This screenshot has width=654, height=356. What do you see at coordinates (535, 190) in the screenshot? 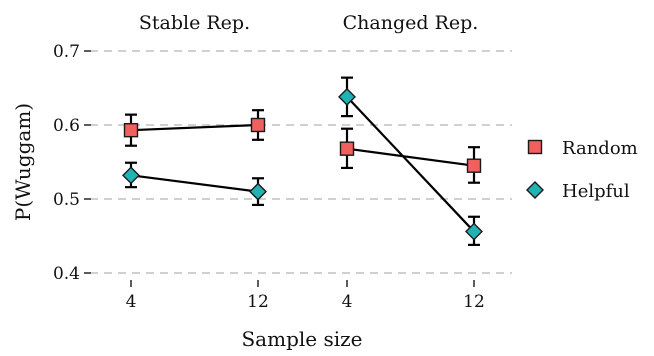
I see `legend-diamond-icon` at bounding box center [535, 190].